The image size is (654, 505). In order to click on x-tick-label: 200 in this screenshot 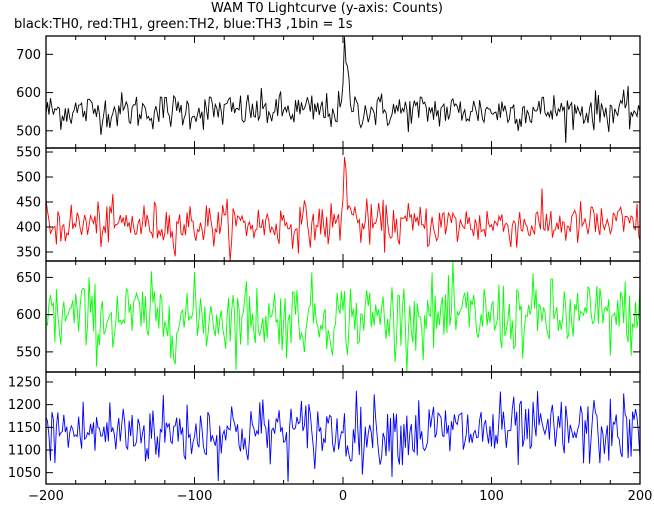, I will do `click(640, 496)`.